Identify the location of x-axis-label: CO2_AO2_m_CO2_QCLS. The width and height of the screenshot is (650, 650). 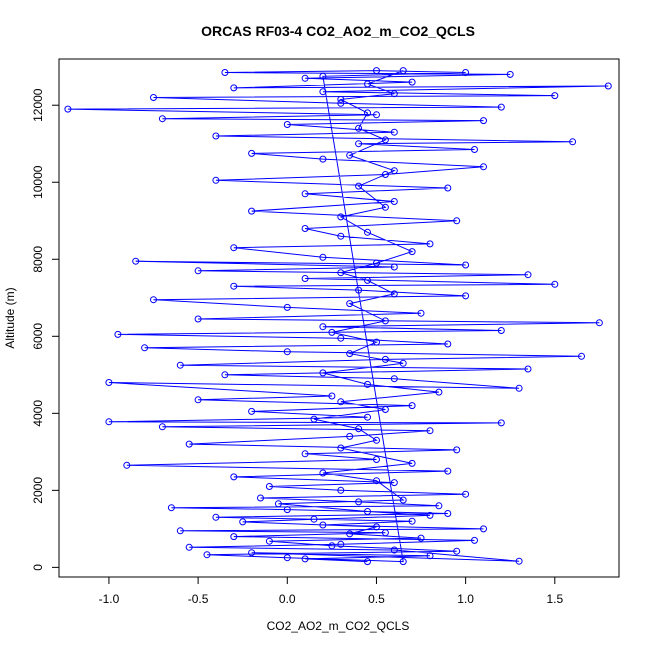
(338, 626).